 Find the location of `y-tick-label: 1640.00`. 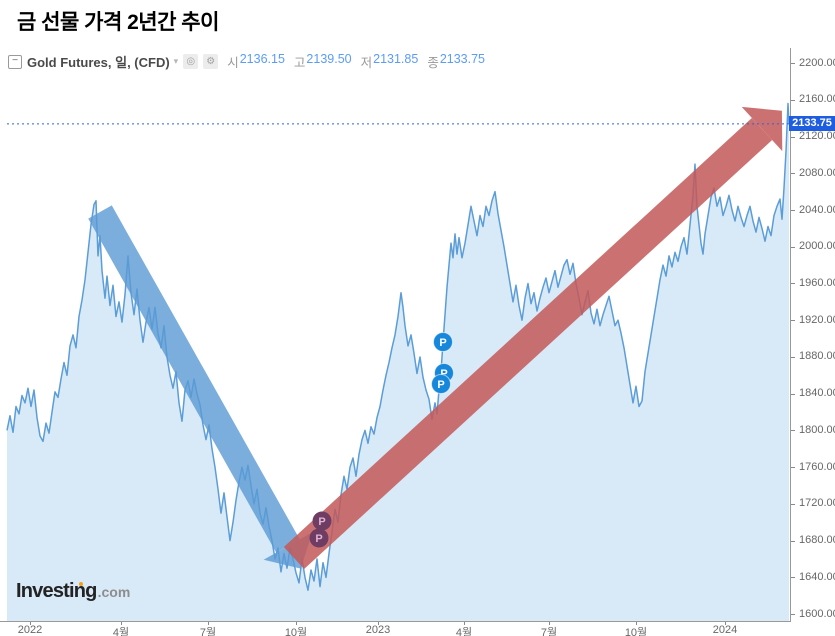

y-tick-label: 1640.00 is located at coordinates (817, 576).